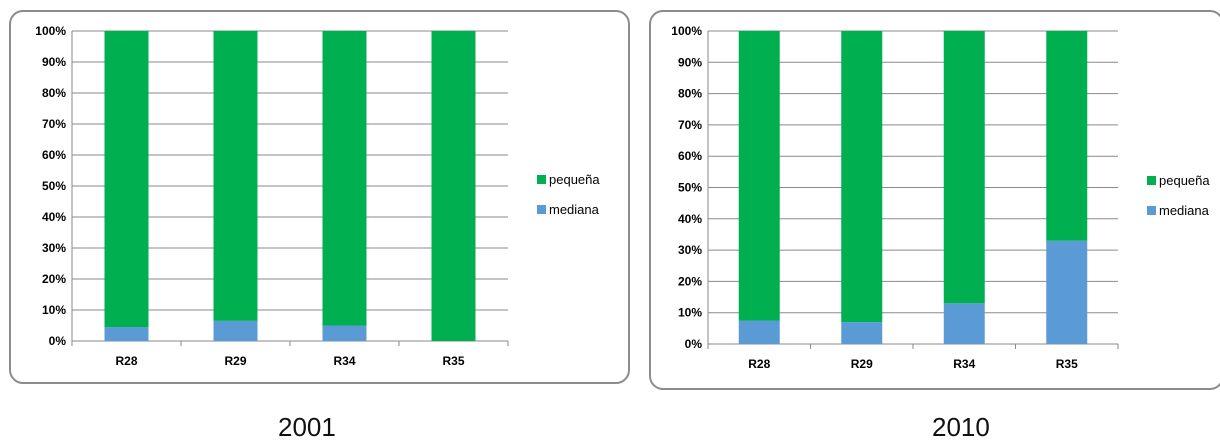 The height and width of the screenshot is (443, 1220). I want to click on bar-2001-R29-pequeña, so click(235, 176).